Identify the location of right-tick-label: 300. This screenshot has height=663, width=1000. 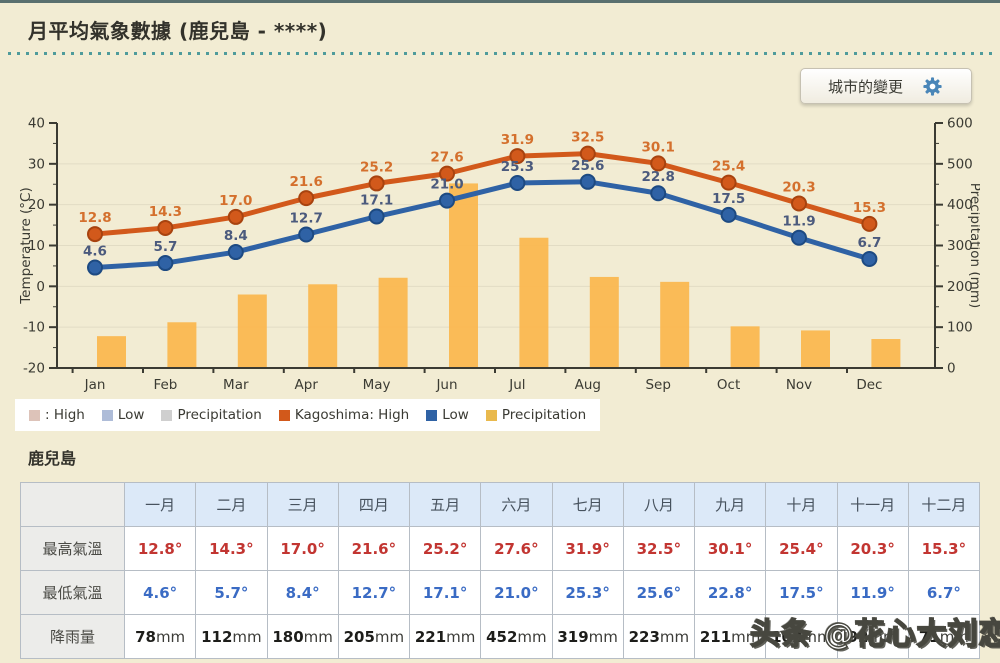
(960, 246).